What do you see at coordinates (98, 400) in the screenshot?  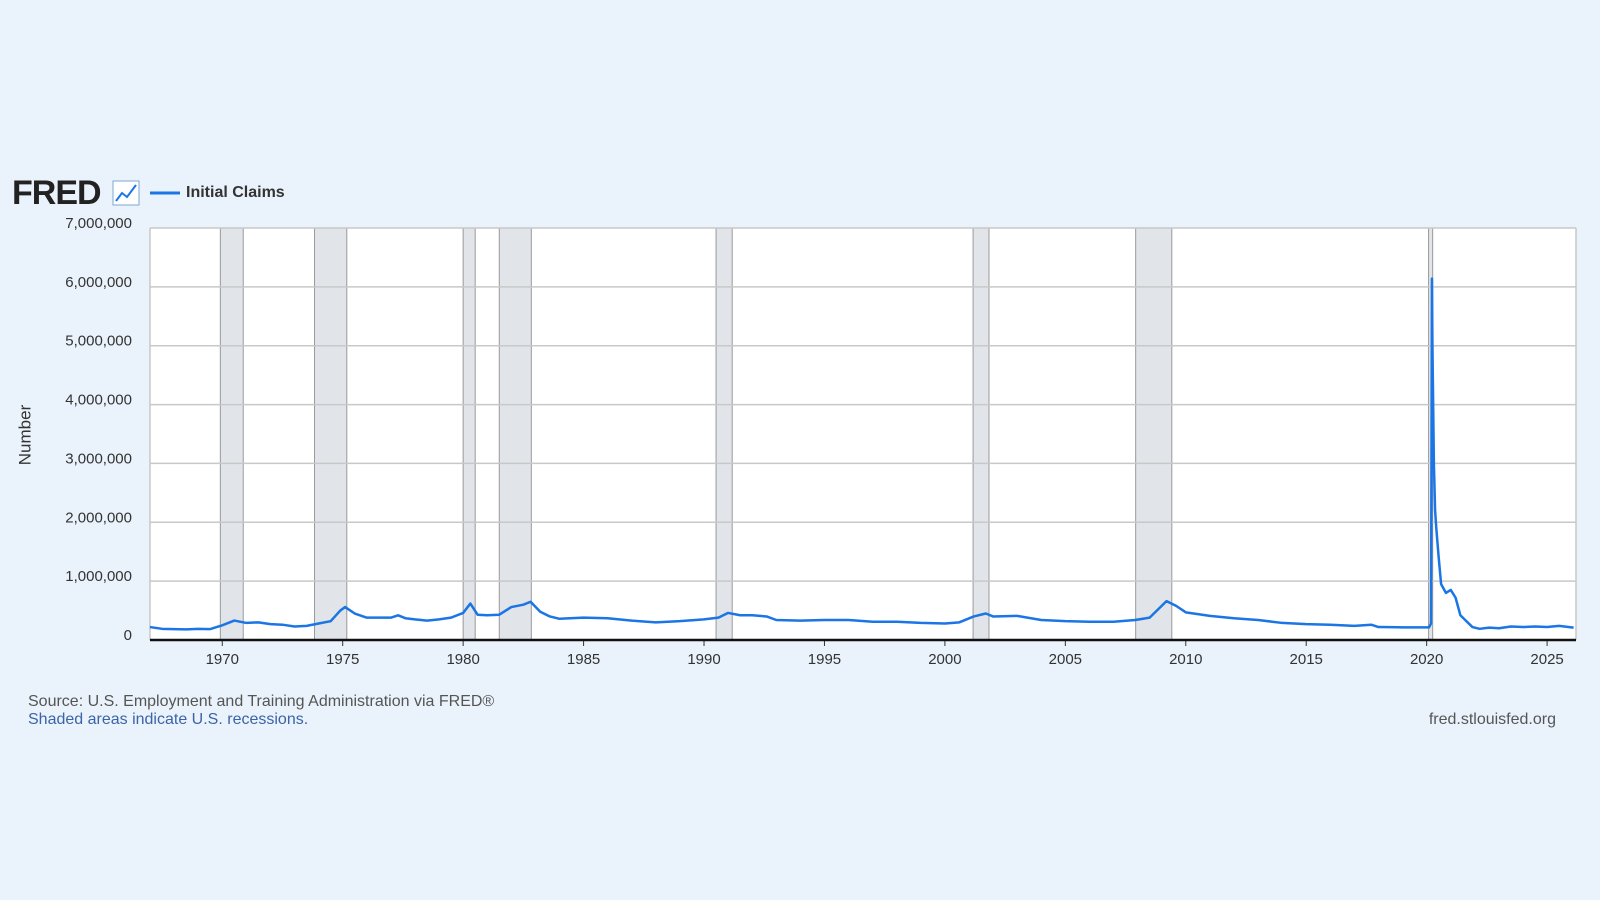 I see `y-tick-label: 4,000,000` at bounding box center [98, 400].